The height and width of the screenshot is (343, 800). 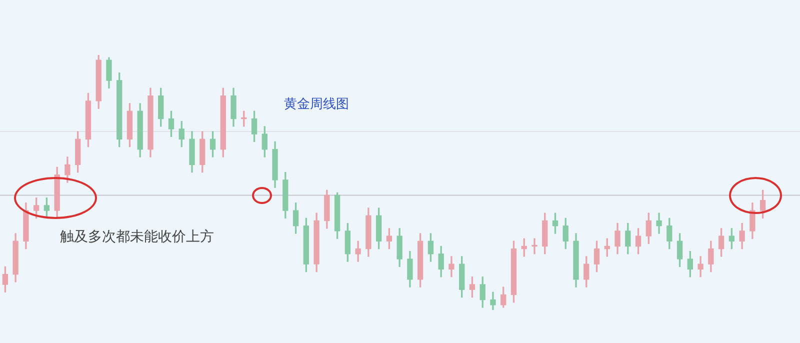 What do you see at coordinates (535, 246) in the screenshot?
I see `candlestick` at bounding box center [535, 246].